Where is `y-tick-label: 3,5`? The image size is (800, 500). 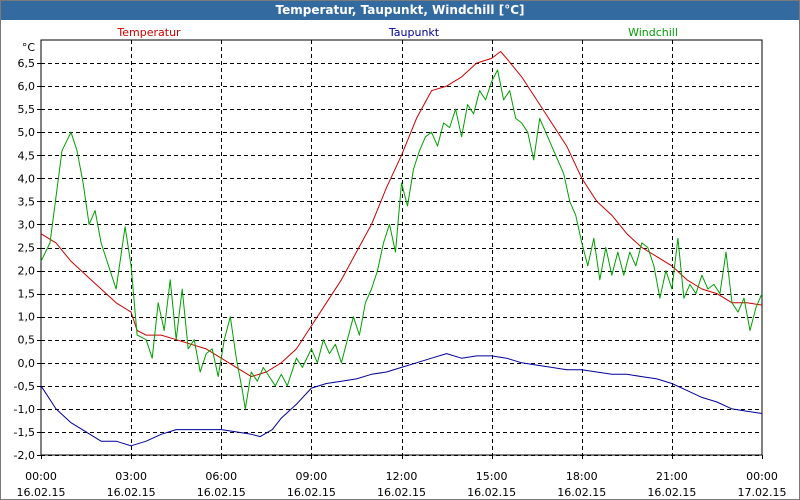
y-tick-label: 3,5 is located at coordinates (27, 201).